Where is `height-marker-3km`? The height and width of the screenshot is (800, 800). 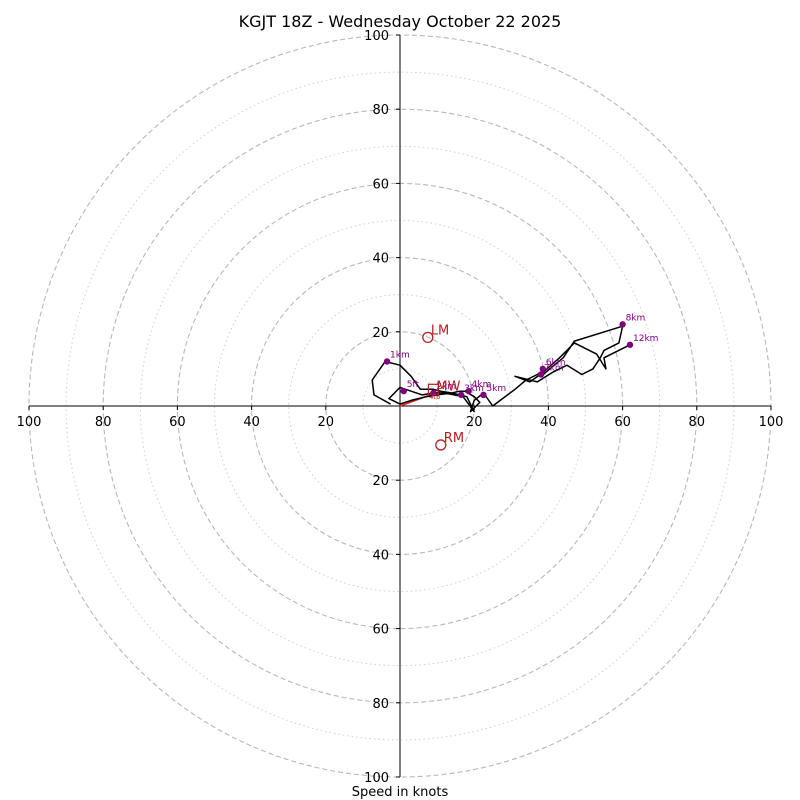
height-marker-3km is located at coordinates (461, 395).